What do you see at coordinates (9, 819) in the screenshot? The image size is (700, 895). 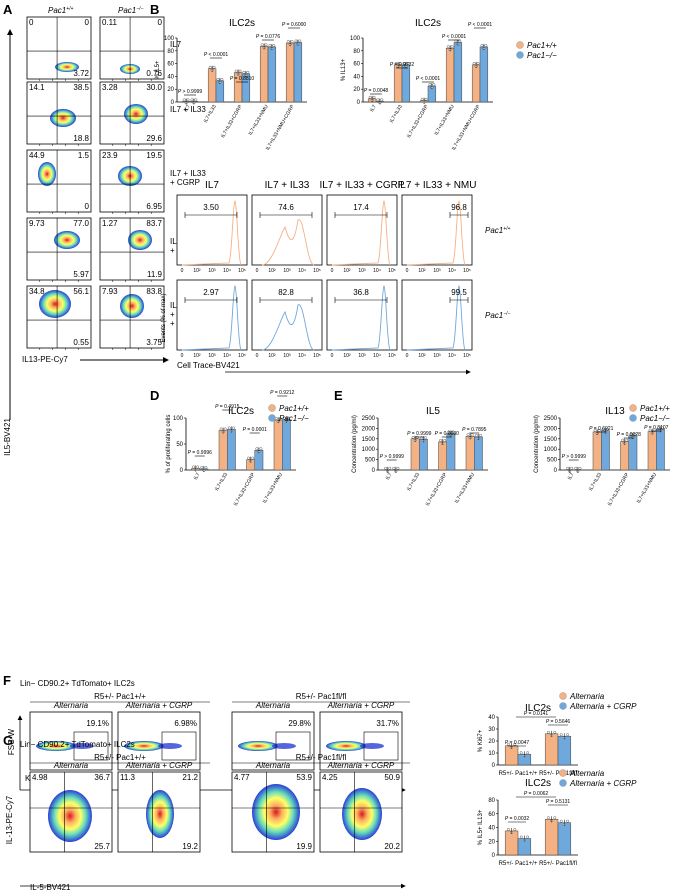 I see `y-axis-label: IL-13-PE-Cy7` at bounding box center [9, 819].